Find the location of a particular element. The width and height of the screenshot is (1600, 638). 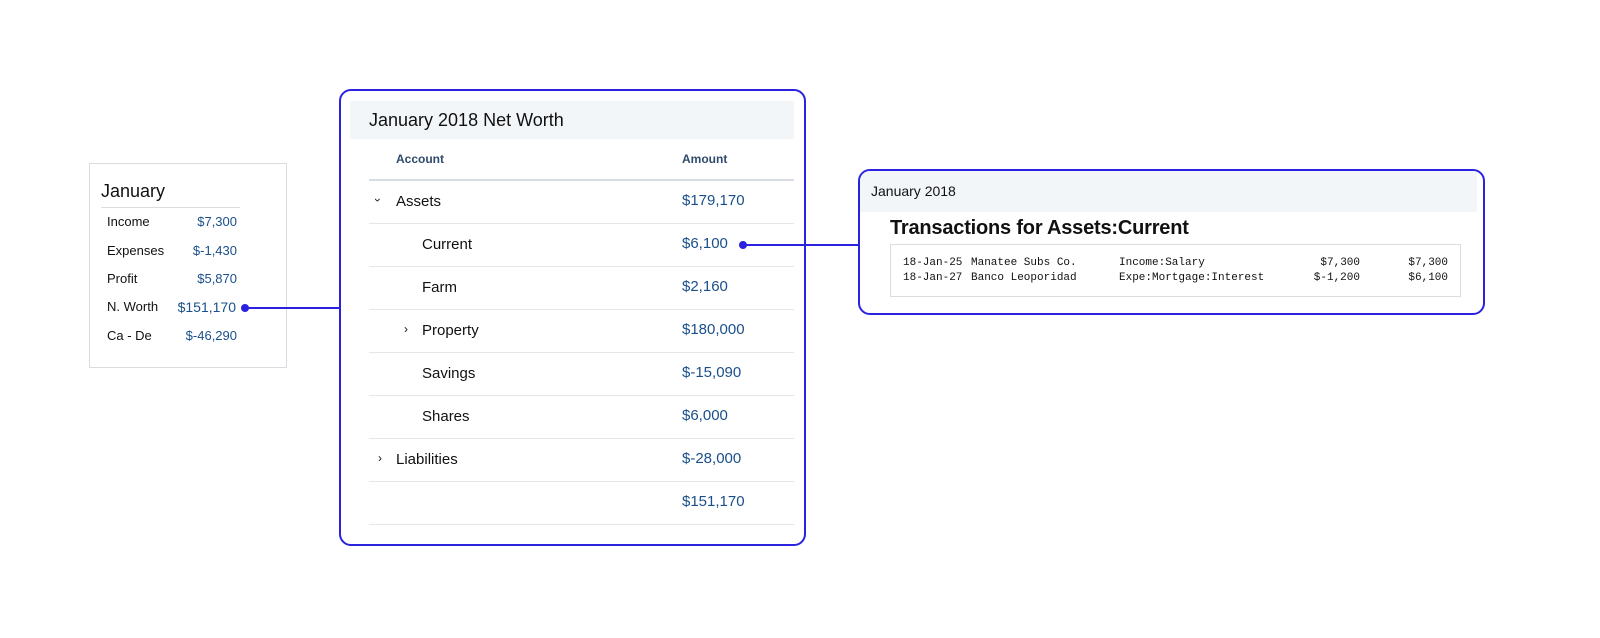

panel-header: January 2018 Net Worth is located at coordinates (572, 120).